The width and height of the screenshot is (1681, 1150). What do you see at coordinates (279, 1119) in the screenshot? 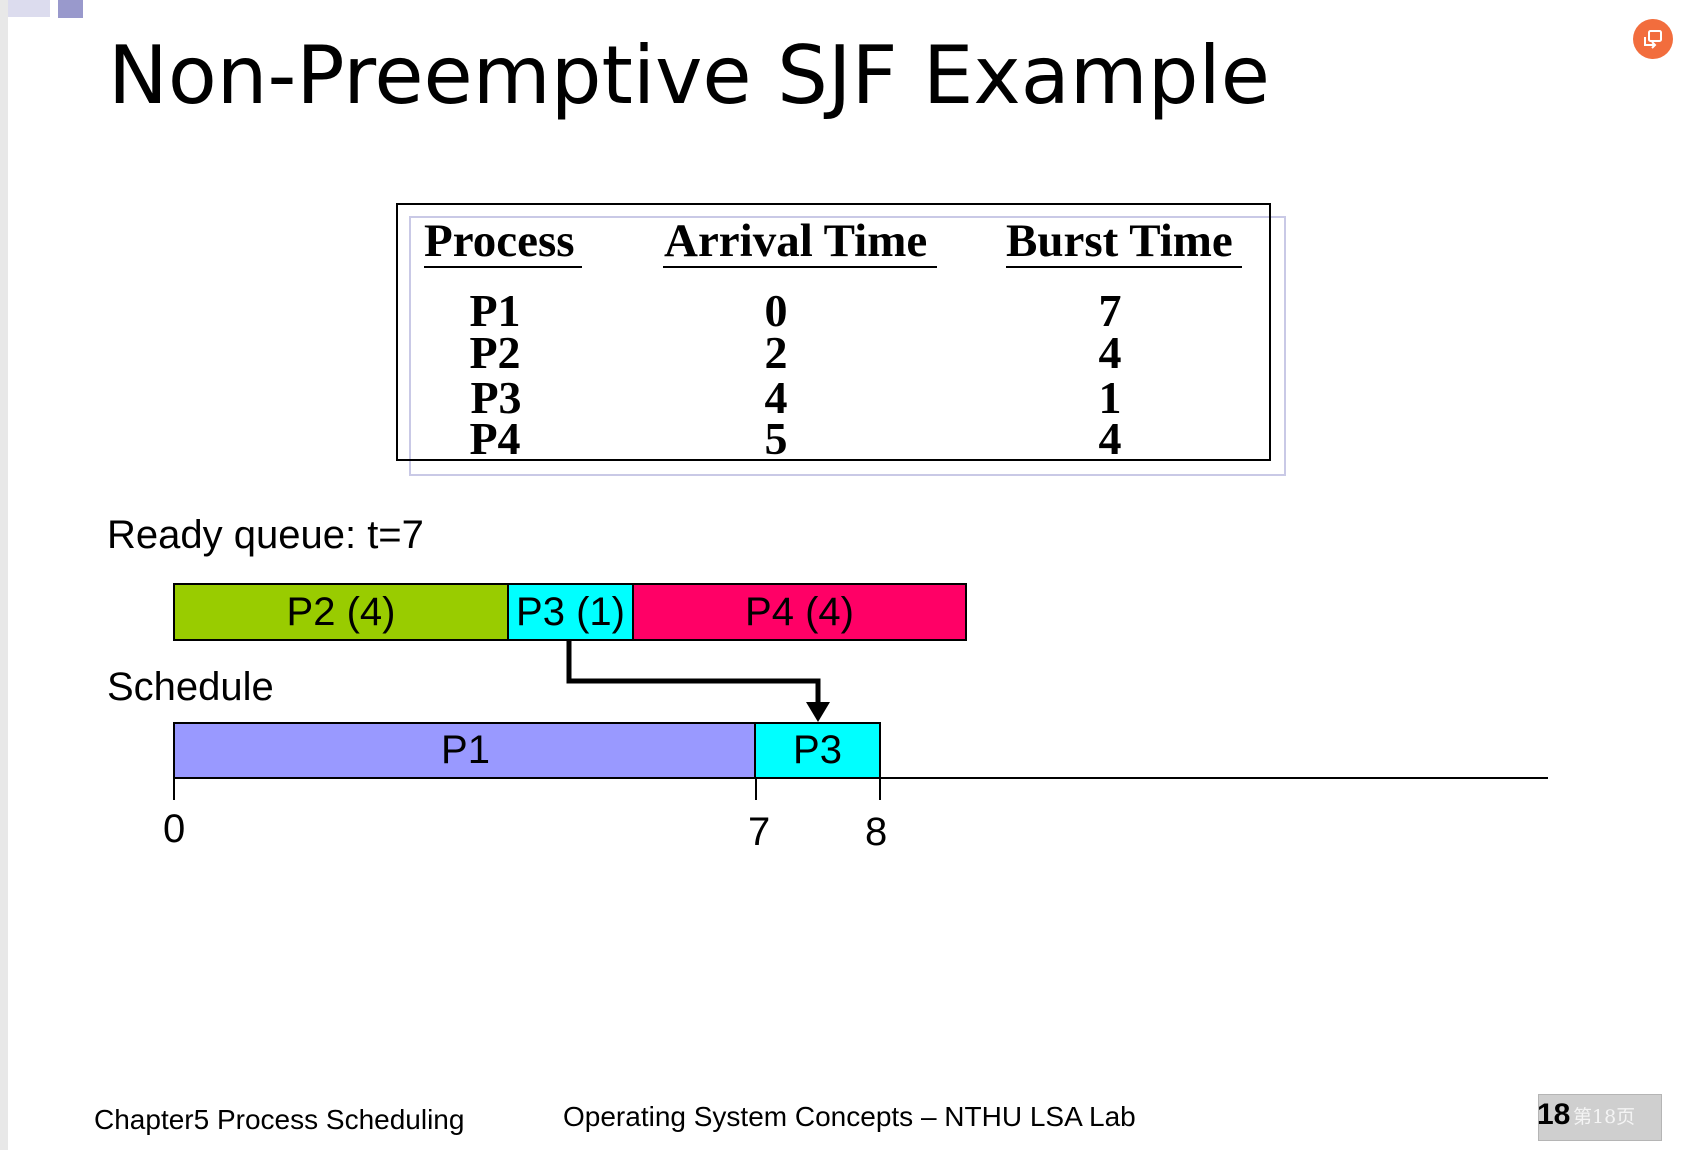
I see `footer-chapter: Chapter5 Process Scheduling` at bounding box center [279, 1119].